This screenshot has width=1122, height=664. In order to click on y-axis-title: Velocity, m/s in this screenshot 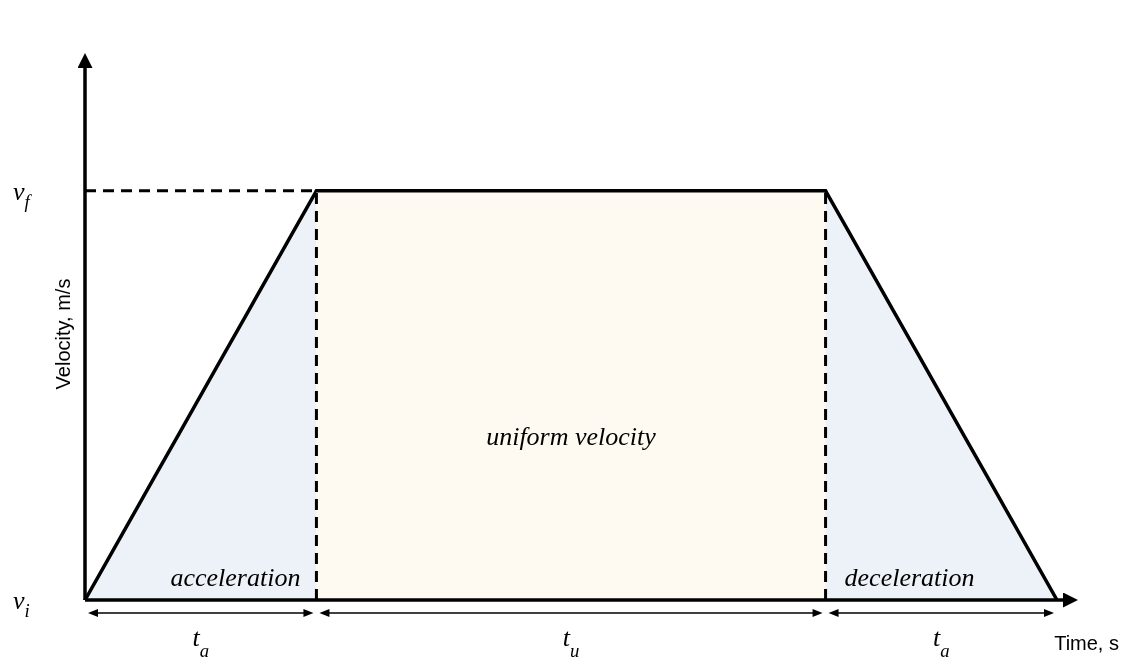, I will do `click(63, 334)`.